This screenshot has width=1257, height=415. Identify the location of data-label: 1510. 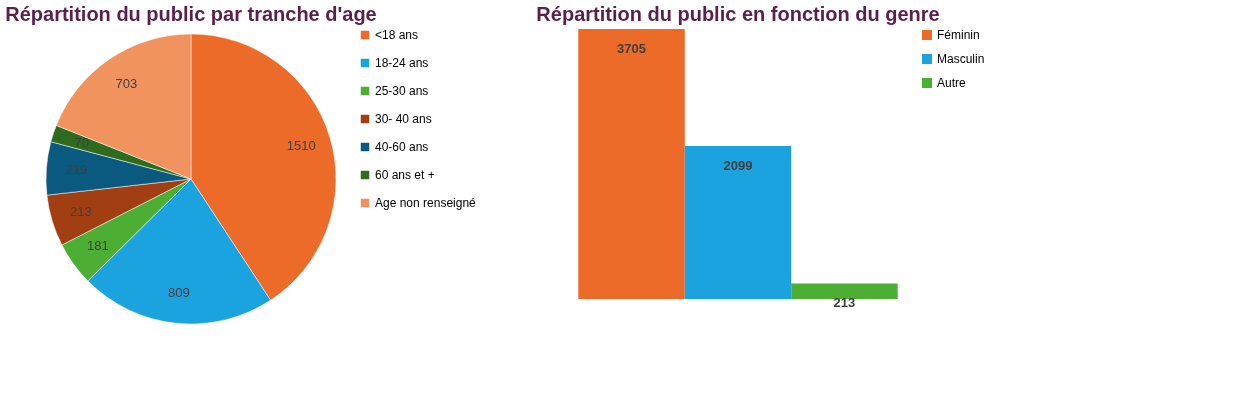
(301, 146).